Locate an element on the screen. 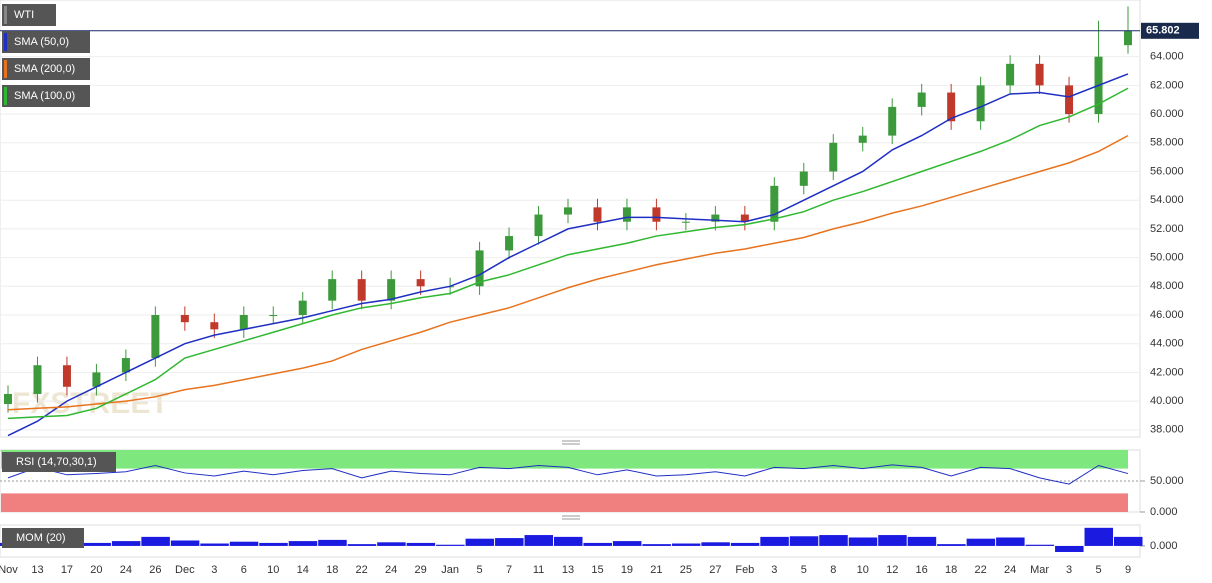 The width and height of the screenshot is (1212, 583). y-tick-label: 38.000 is located at coordinates (1167, 430).